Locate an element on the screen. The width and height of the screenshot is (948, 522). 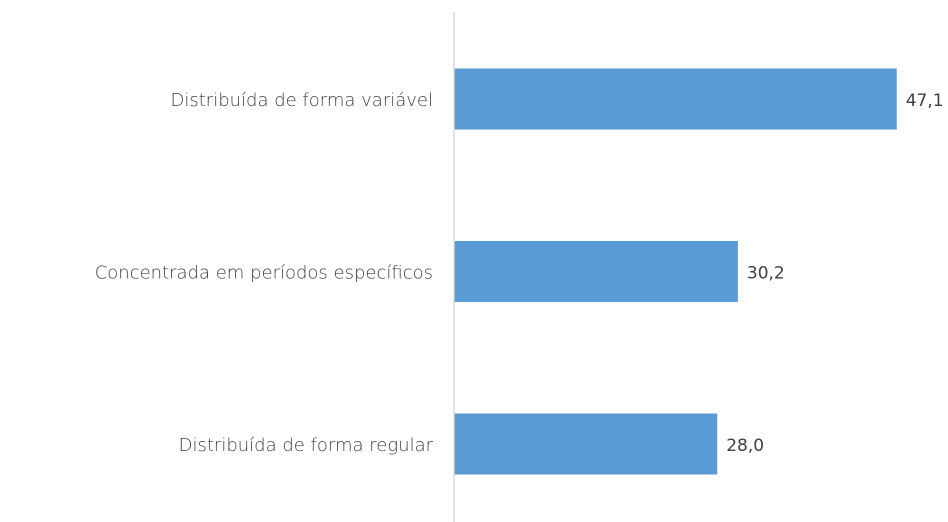
value-label: 47,1 is located at coordinates (925, 101).